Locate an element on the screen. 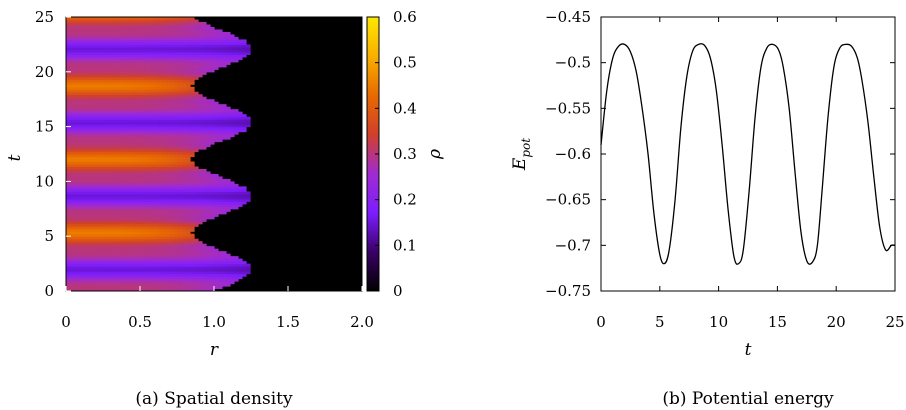 The image size is (906, 410). heatmap-x-ticks: 0 0.5 1.0 1.5 2.0 is located at coordinates (217, 308).